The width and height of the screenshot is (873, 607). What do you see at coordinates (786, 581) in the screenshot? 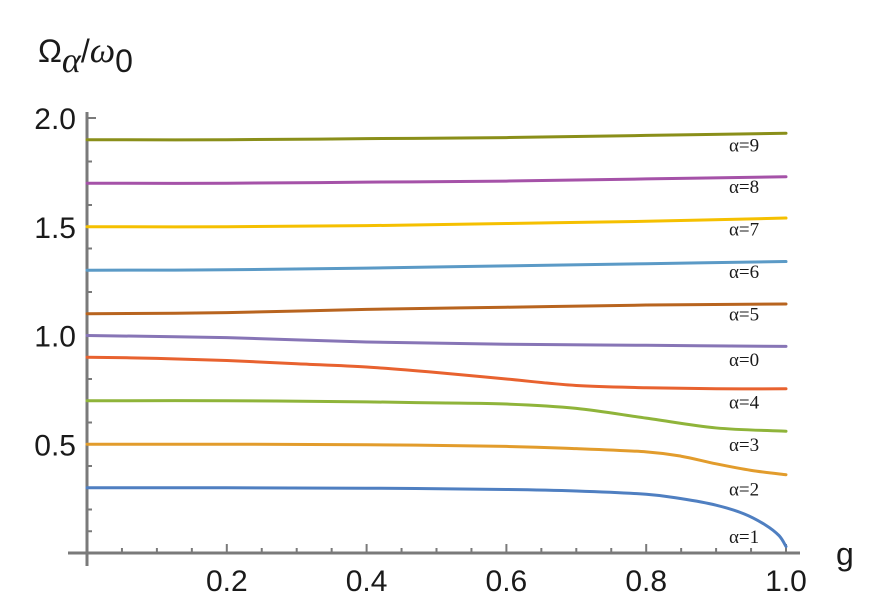
I see `x-tick-label: 1.0` at bounding box center [786, 581].